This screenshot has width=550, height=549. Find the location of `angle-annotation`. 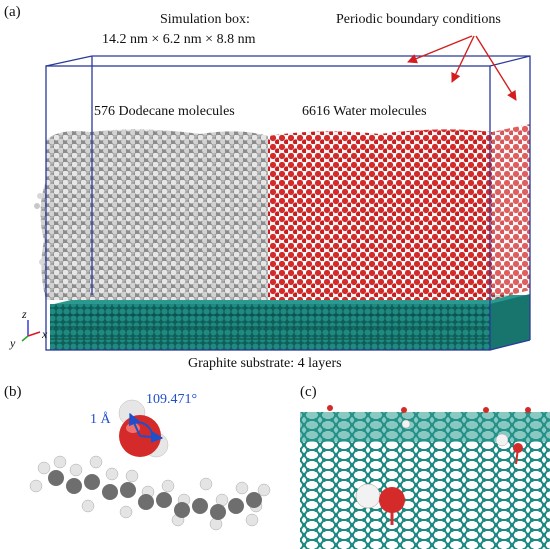

angle-annotation is located at coordinates (146, 427).